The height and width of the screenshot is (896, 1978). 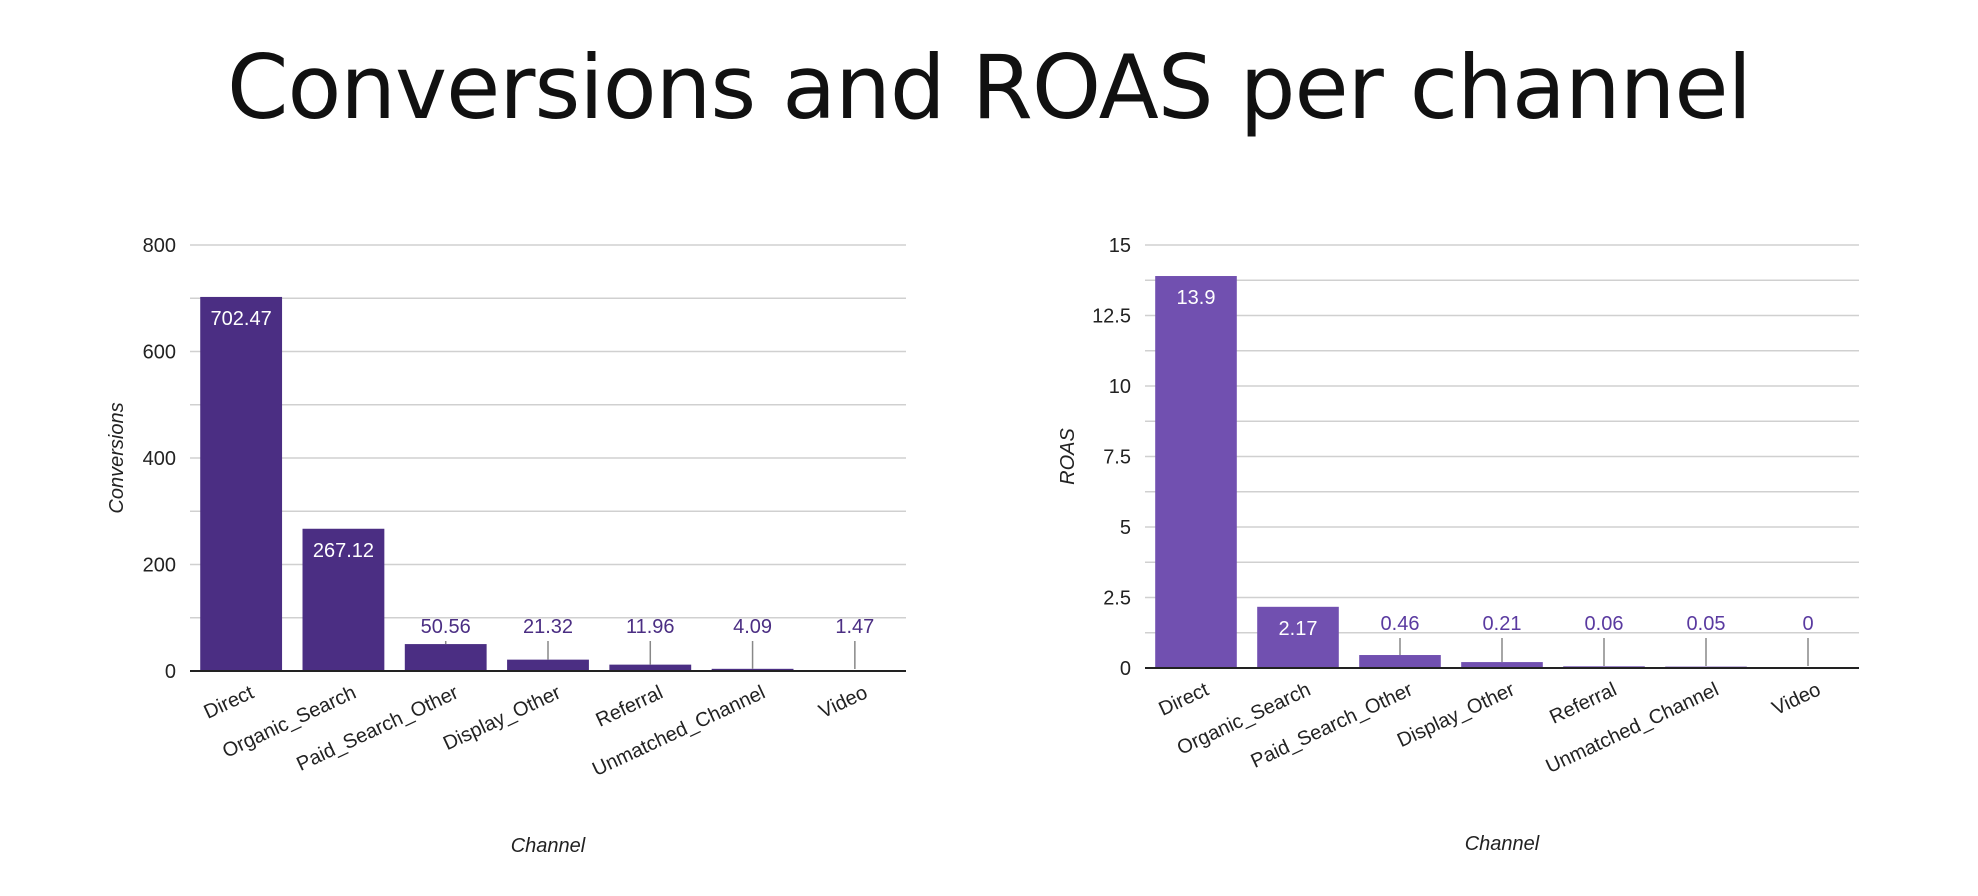 I want to click on y-tick-label: 600, so click(x=159, y=353).